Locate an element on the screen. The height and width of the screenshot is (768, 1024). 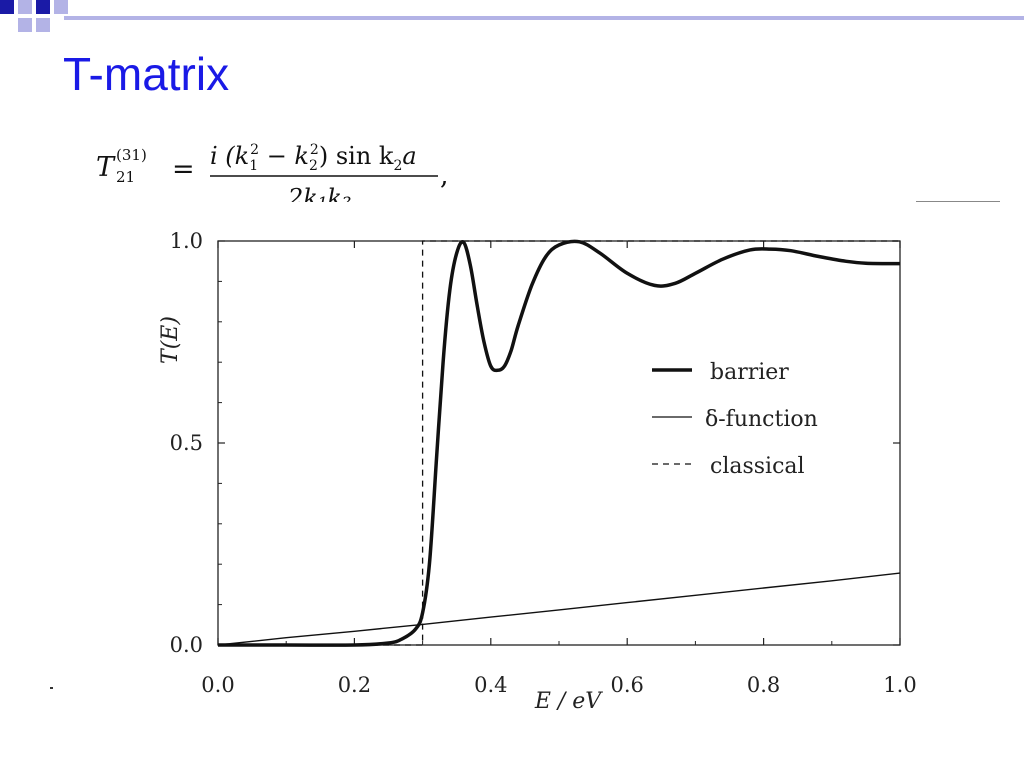
formula-numerator: i (k12 − k22) sin k2a is located at coordinates (313, 158).